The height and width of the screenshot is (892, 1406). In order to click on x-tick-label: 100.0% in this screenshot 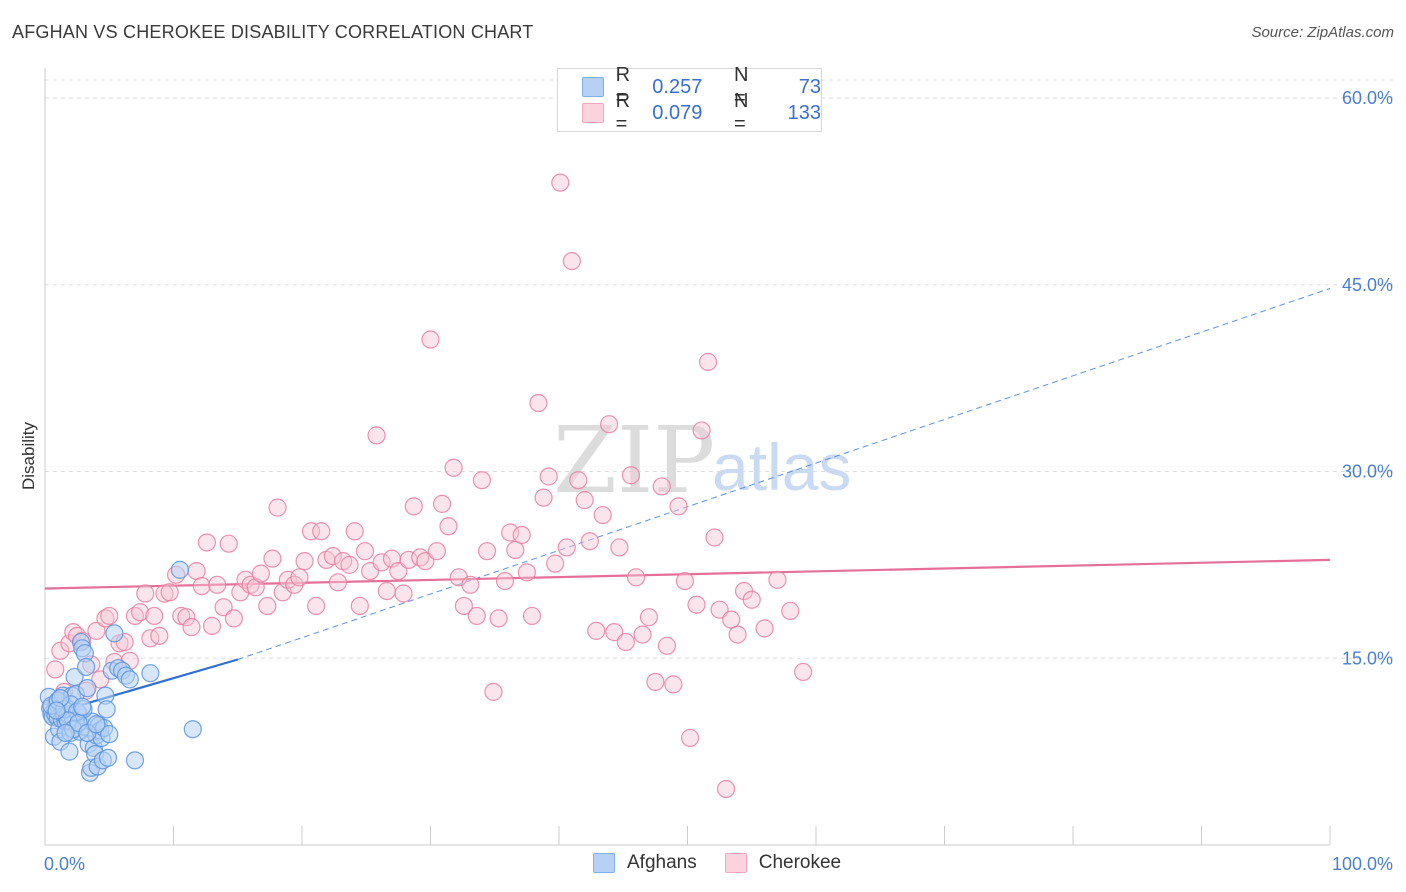, I will do `click(1362, 864)`.